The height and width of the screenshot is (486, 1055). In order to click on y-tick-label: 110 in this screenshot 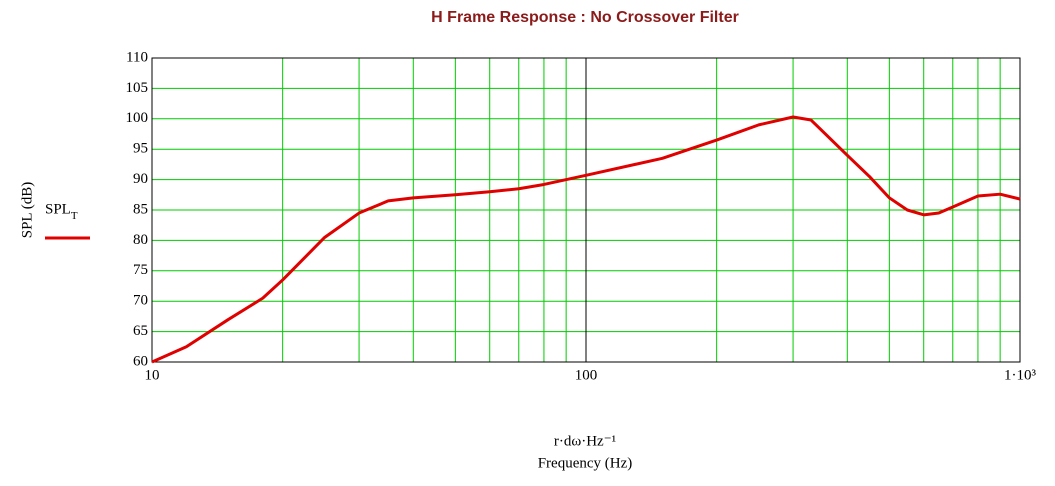, I will do `click(137, 57)`.